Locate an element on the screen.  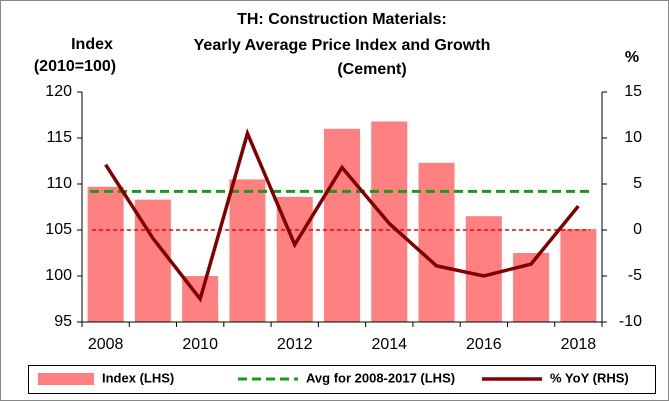
y-tick-label: 95 is located at coordinates (63, 321).